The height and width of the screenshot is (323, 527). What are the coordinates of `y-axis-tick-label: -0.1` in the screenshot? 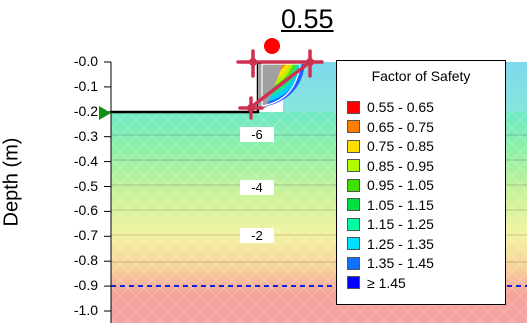 It's located at (85, 85).